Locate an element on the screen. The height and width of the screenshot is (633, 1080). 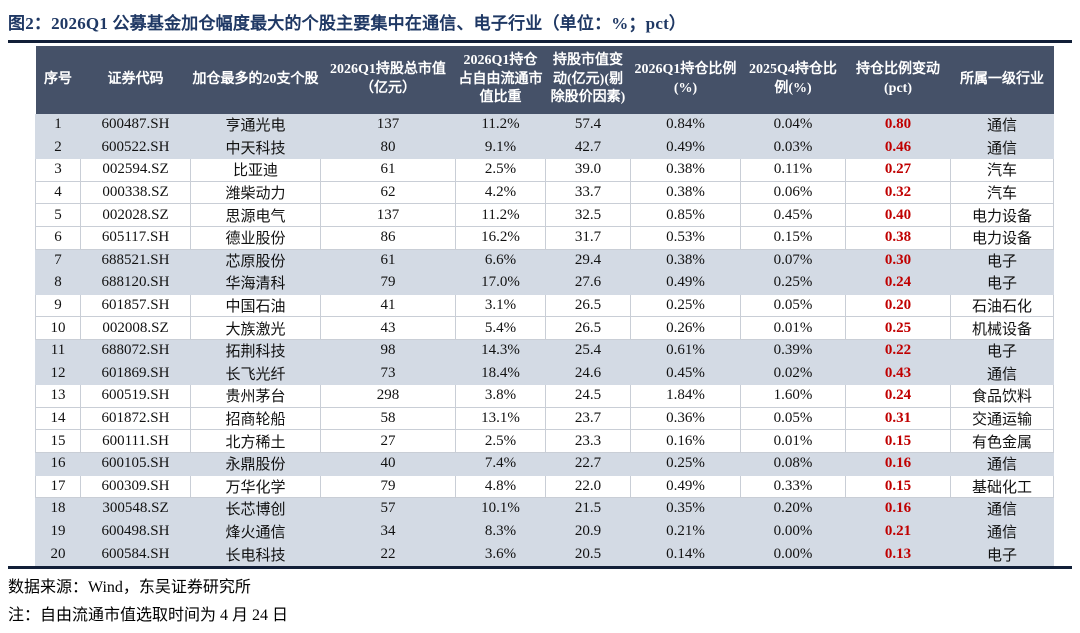
header-market-value-change: 持股市值变动(亿元)(剔除股价因素) is located at coordinates (588, 80).